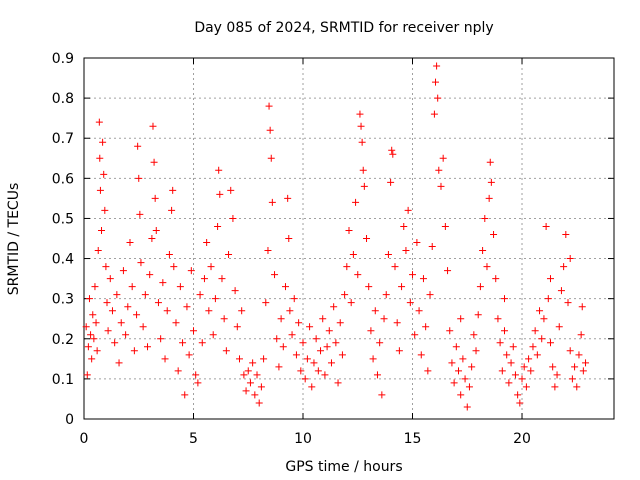 Image resolution: width=640 pixels, height=480 pixels. What do you see at coordinates (63, 179) in the screenshot?
I see `y-tick-label: 0.6` at bounding box center [63, 179].